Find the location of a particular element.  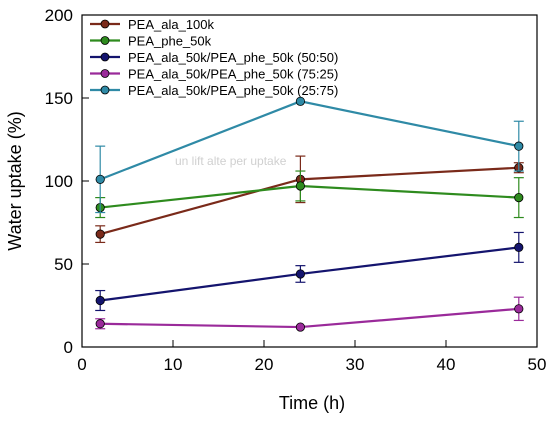

x-tick-label: 30 is located at coordinates (355, 364).